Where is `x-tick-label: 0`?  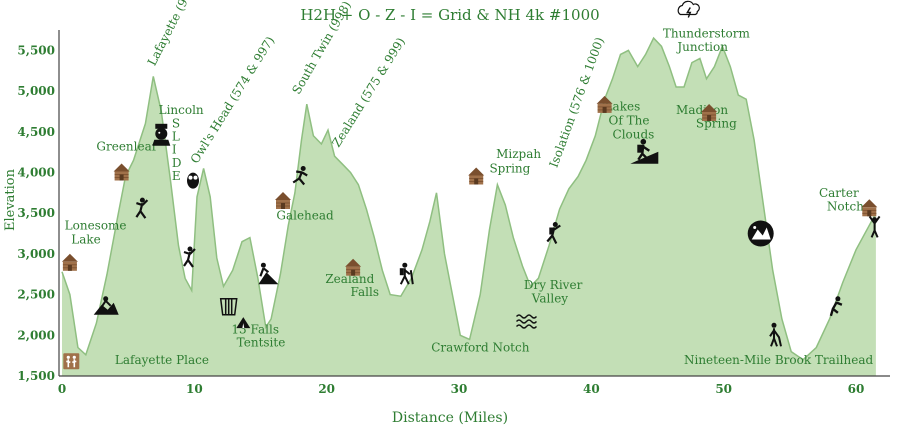 x-tick-label: 0 is located at coordinates (62, 389).